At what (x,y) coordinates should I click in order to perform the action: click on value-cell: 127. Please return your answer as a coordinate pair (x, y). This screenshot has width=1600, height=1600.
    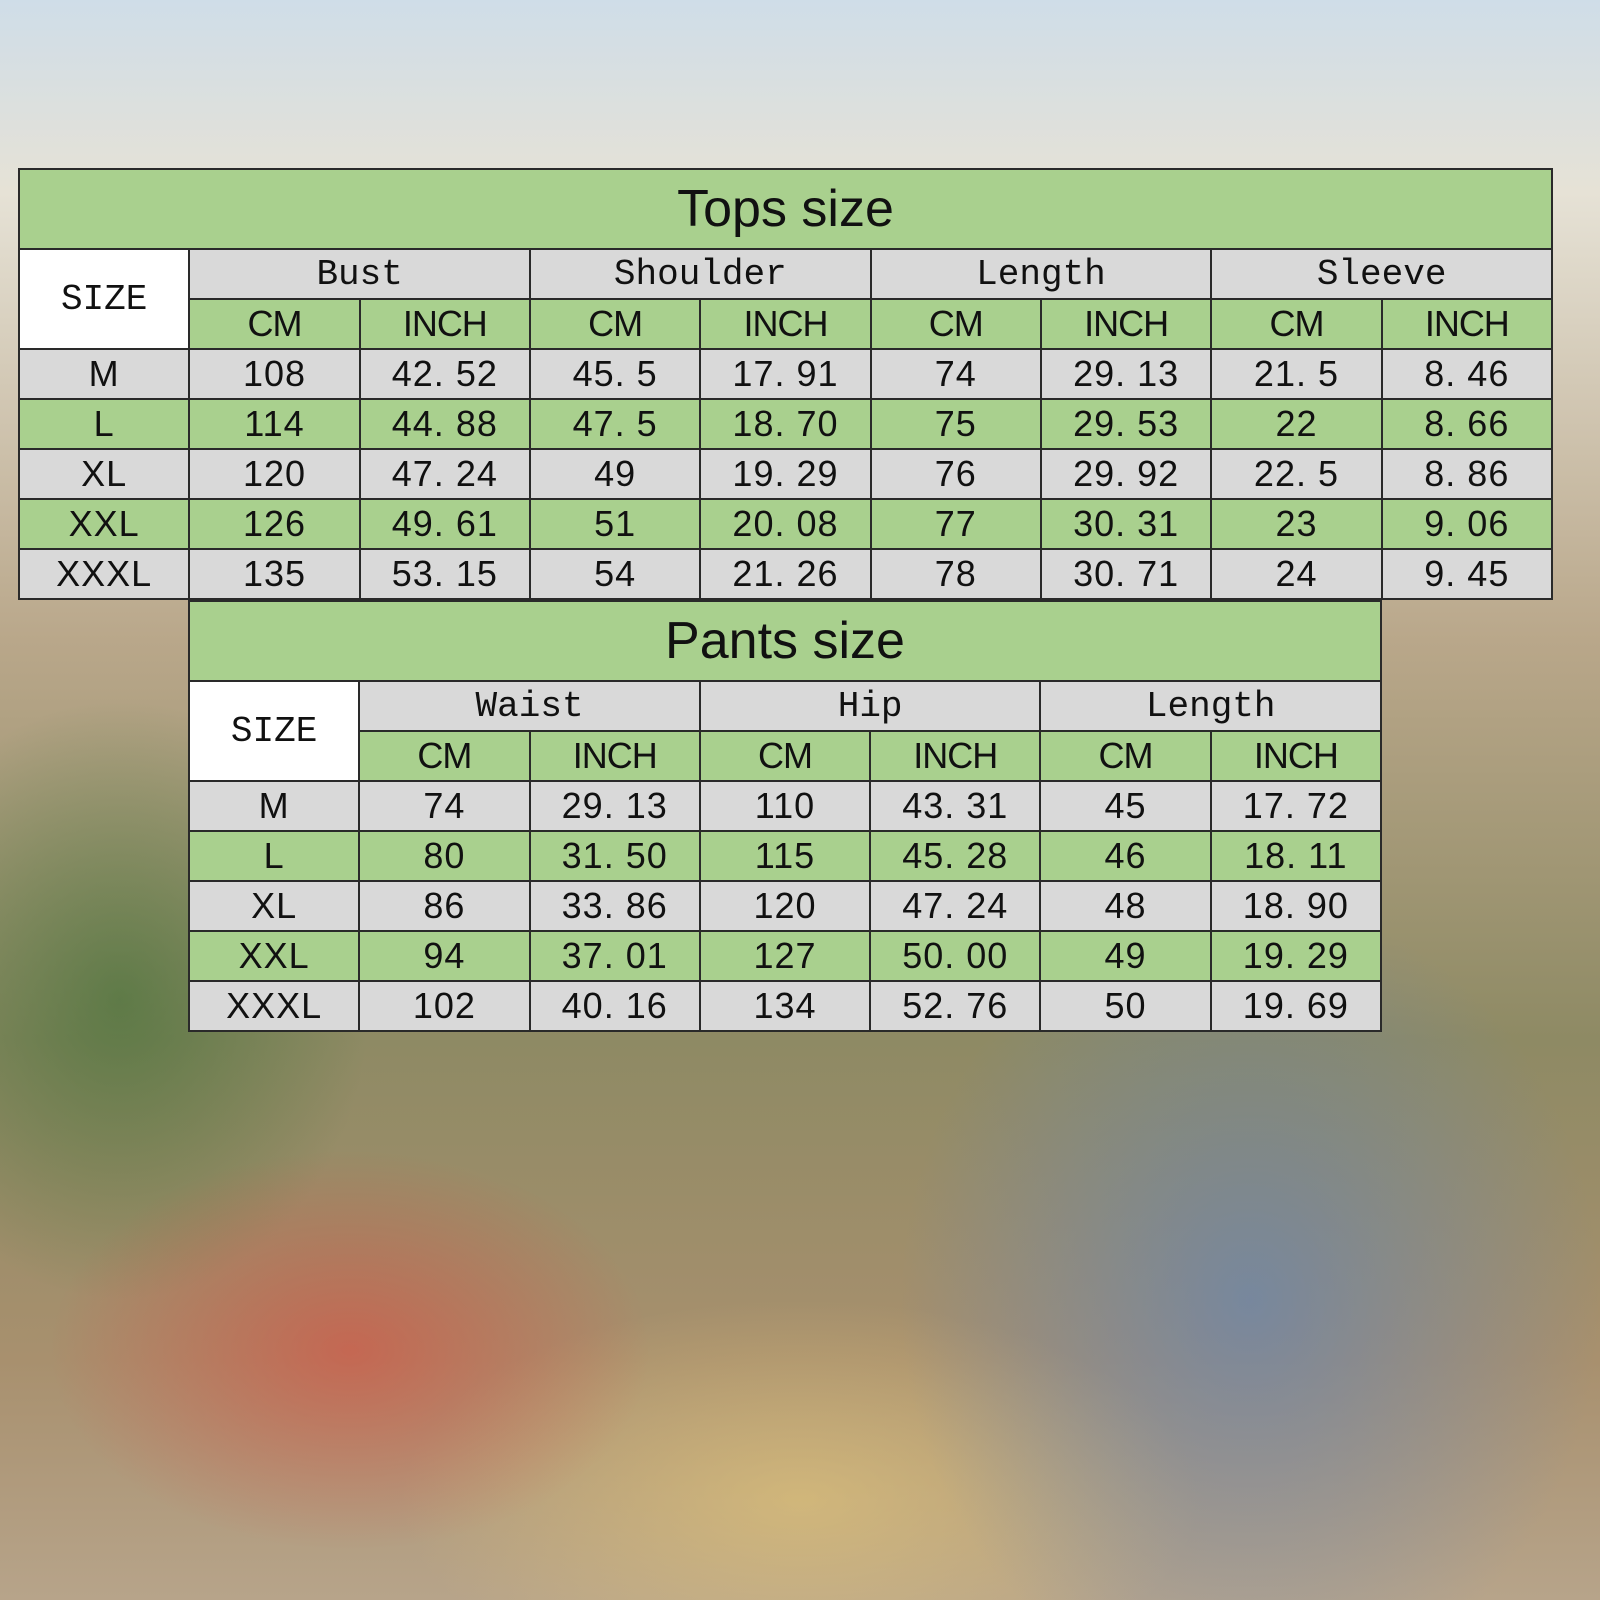
    Looking at the image, I should click on (785, 956).